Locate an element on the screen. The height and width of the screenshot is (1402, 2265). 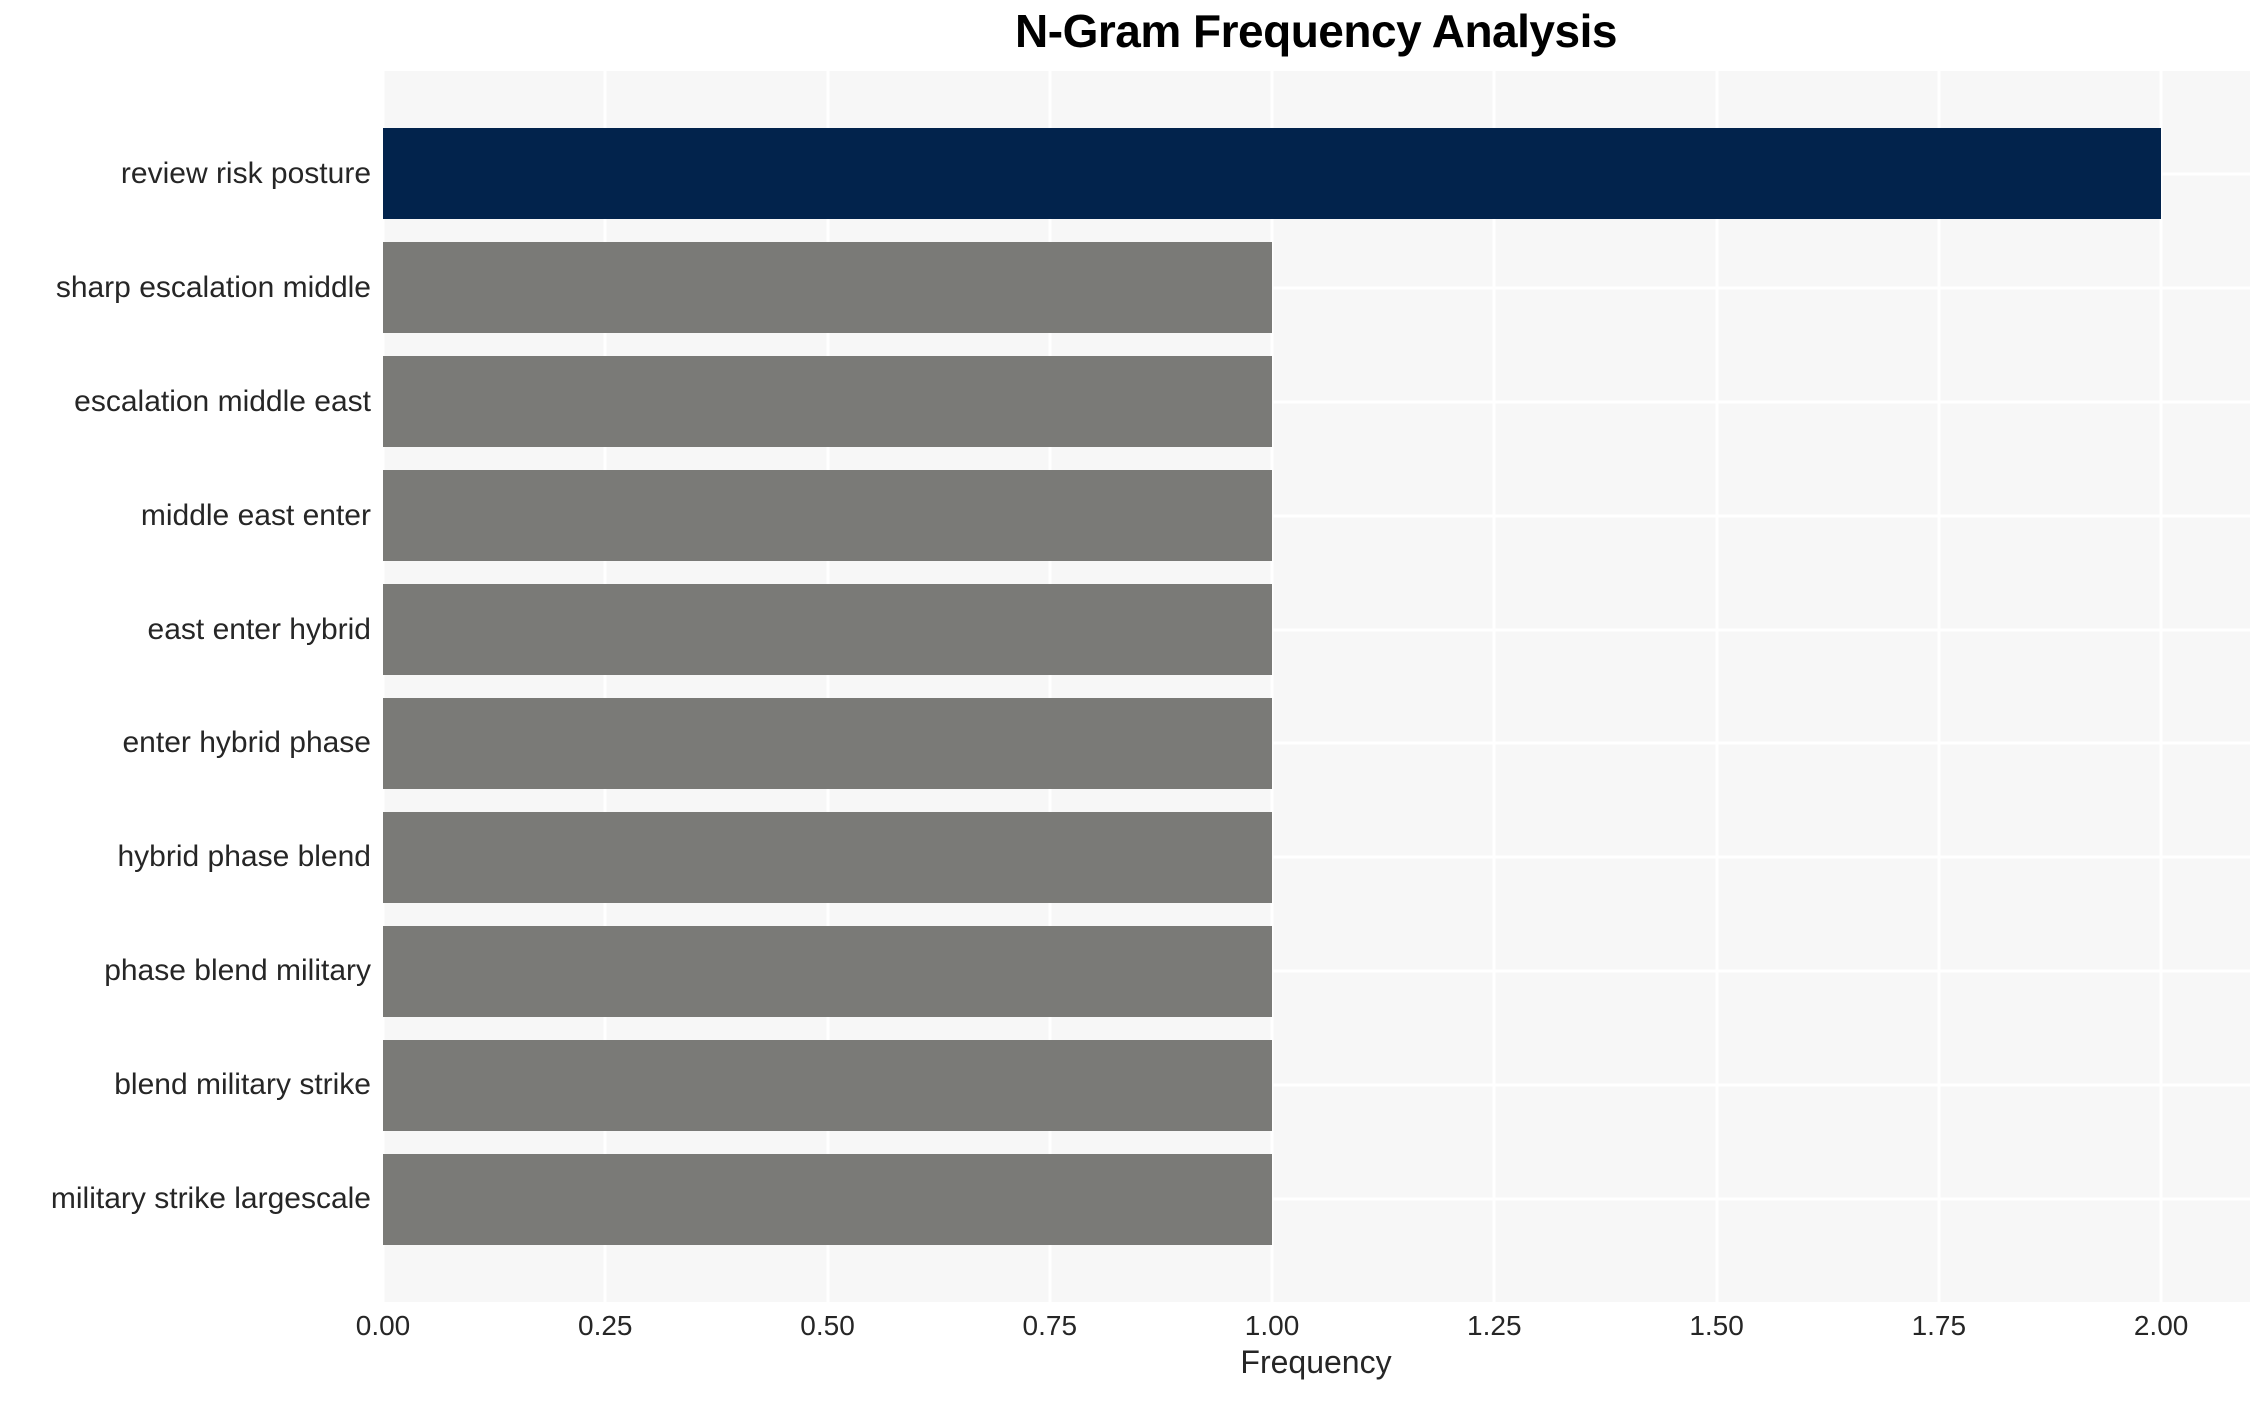
bar-hybrid-phase-blend is located at coordinates (828, 857).